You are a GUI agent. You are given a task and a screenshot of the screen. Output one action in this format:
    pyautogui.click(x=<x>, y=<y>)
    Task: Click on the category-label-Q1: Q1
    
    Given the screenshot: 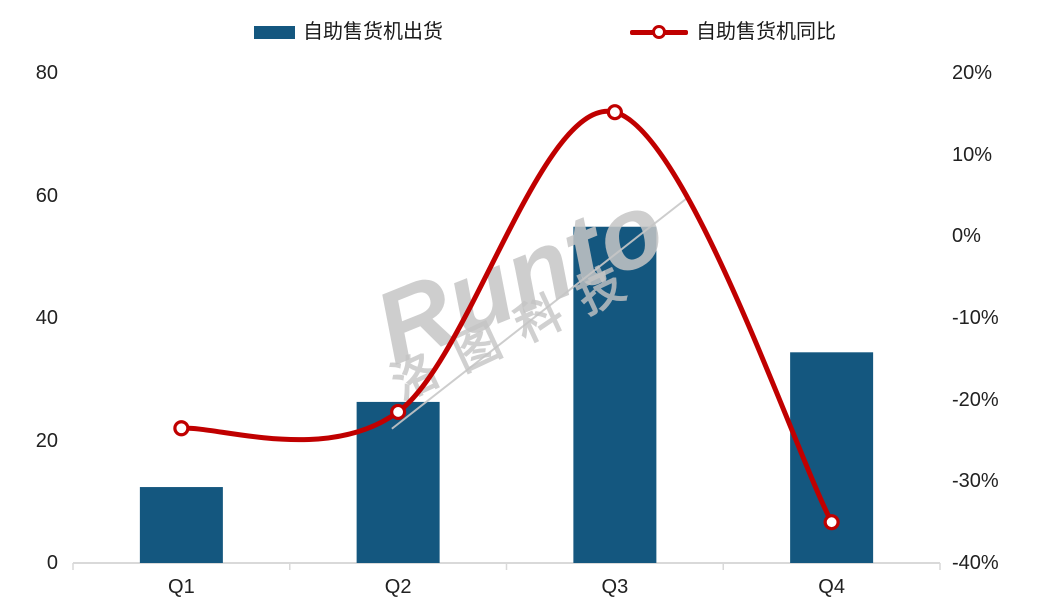 What is the action you would take?
    pyautogui.click(x=181, y=587)
    